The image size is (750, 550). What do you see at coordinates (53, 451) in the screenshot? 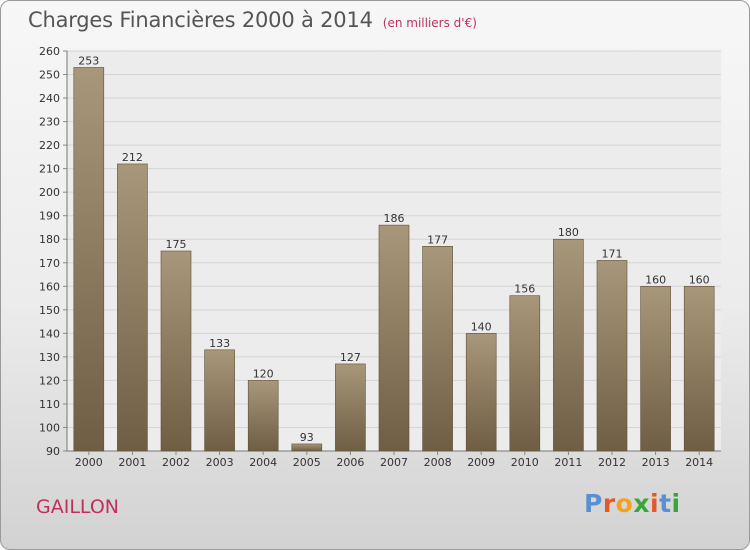
I see `y-tick-label: 90` at bounding box center [53, 451].